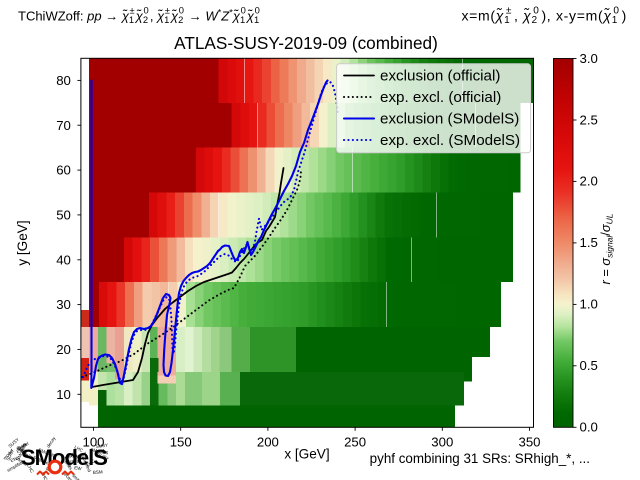 The width and height of the screenshot is (640, 480). What do you see at coordinates (544, 16) in the screenshot?
I see `svg-text:x=m(χ̃1​±​ , χ̃2​0​ ), x-y=m(χ: x=m(χ̃1​±​ , χ̃2​0​ ), x-y=m(χ̃1​0​ )` at bounding box center [544, 16].